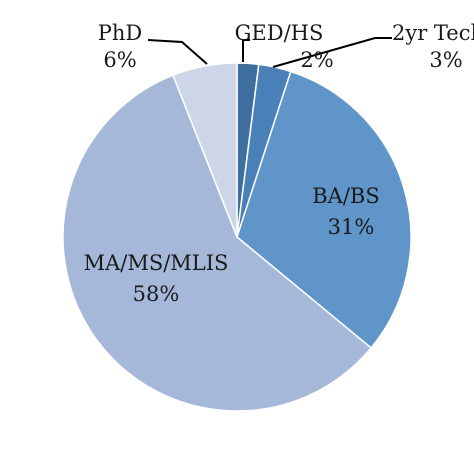  I want to click on leader-lines, so click(269, 52).